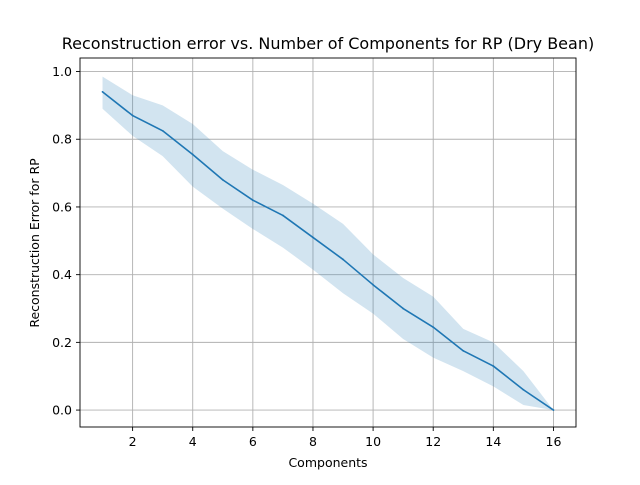  I want to click on x-tick-label: 16, so click(554, 441).